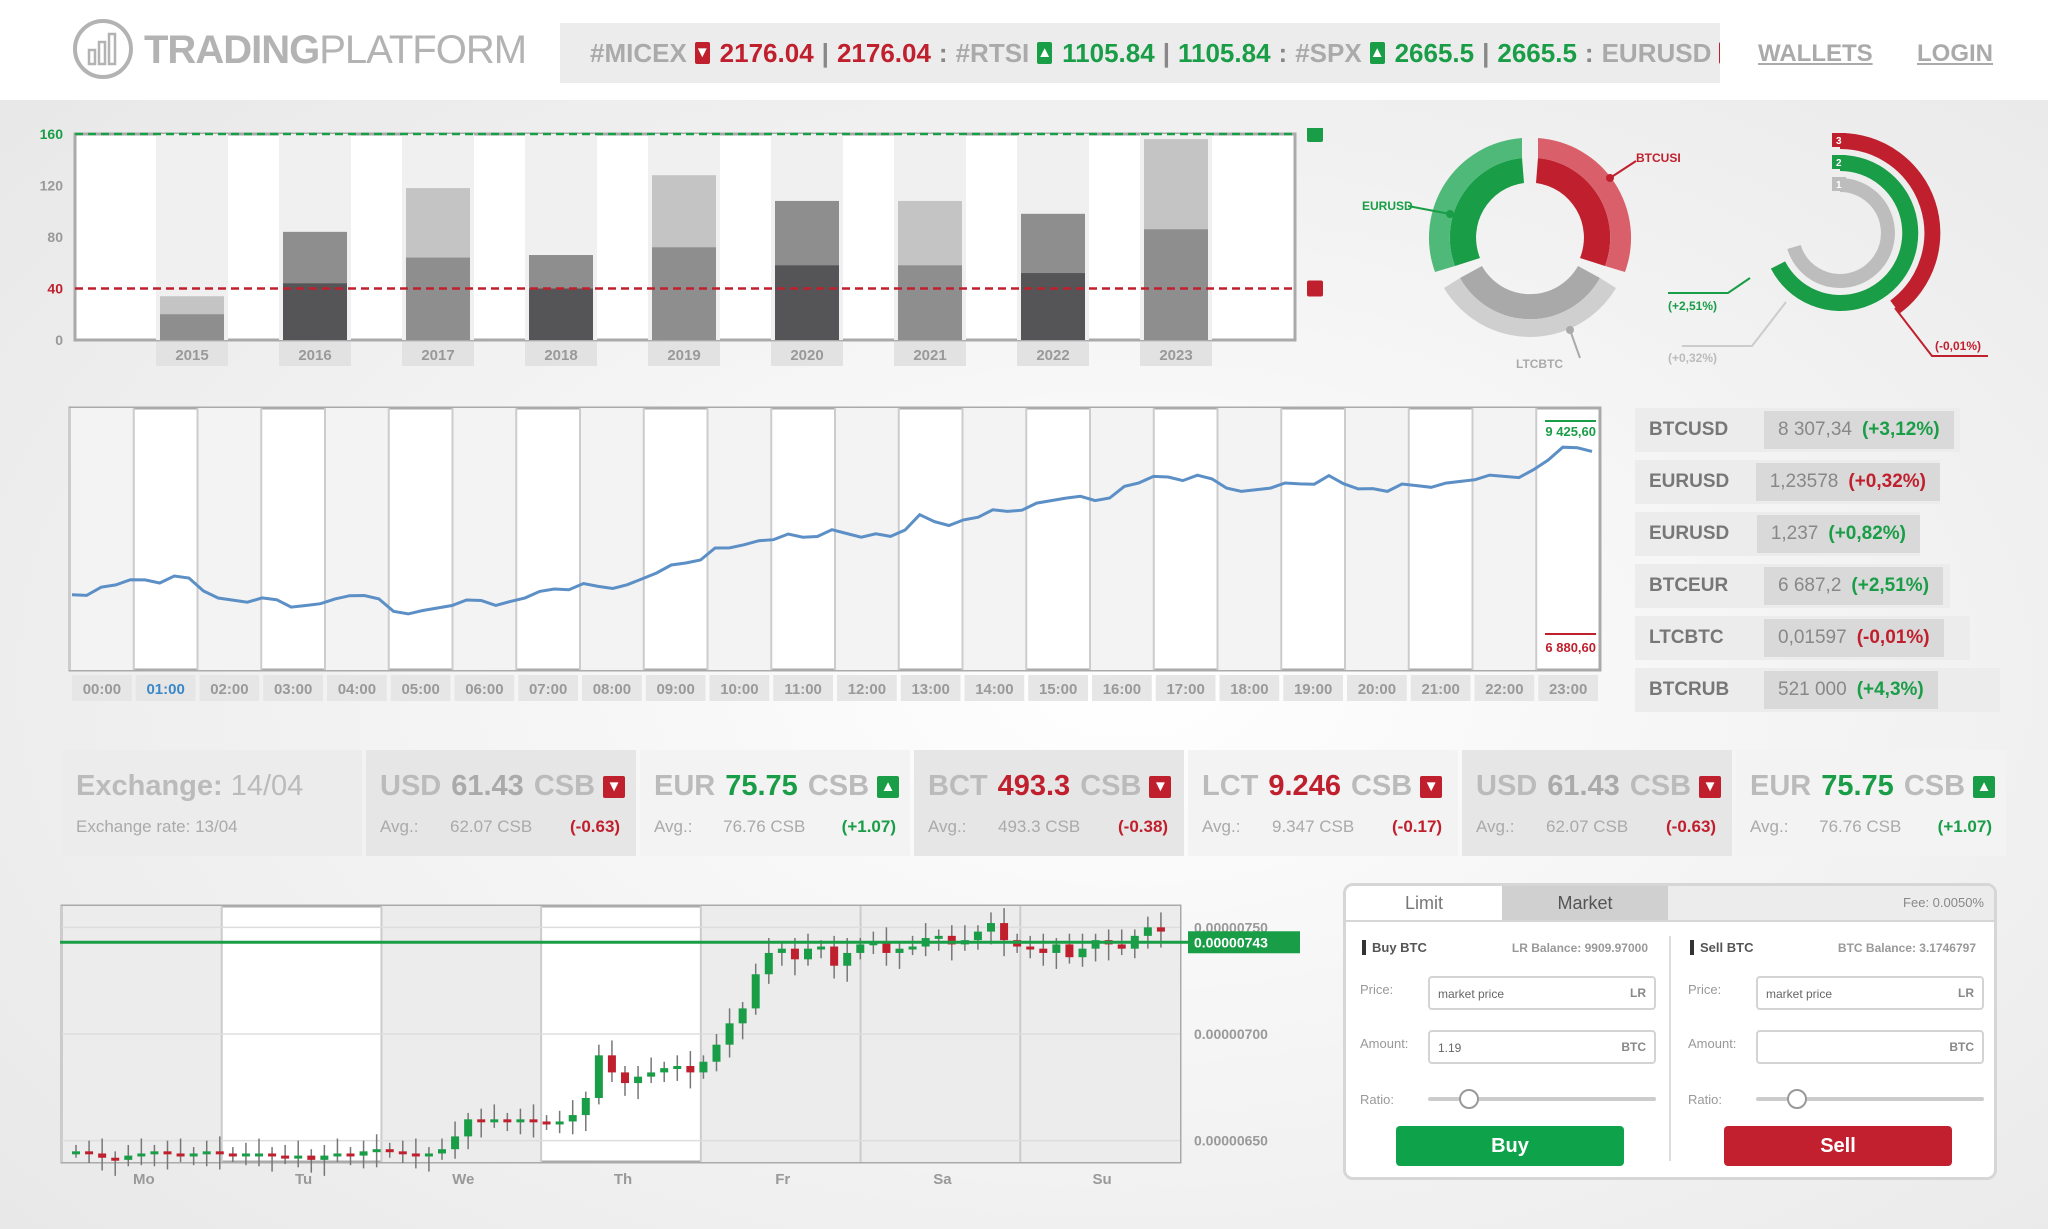 This screenshot has width=2048, height=1229. What do you see at coordinates (1846, 994) in the screenshot?
I see `sell-price-input` at bounding box center [1846, 994].